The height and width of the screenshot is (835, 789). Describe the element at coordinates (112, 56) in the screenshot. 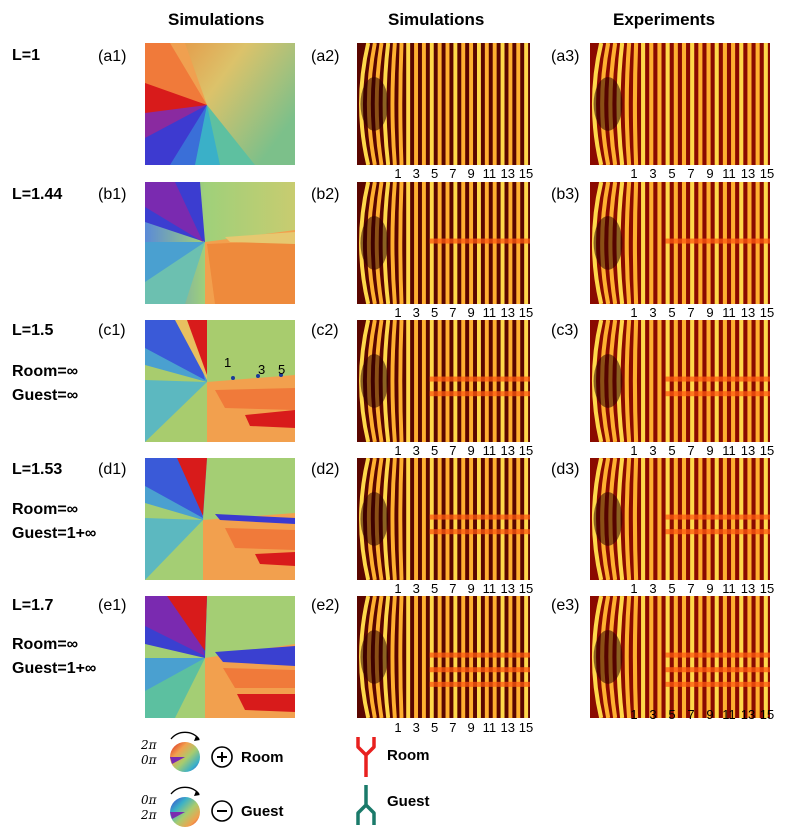

I see `panel-label-a1: (a1)` at that location.